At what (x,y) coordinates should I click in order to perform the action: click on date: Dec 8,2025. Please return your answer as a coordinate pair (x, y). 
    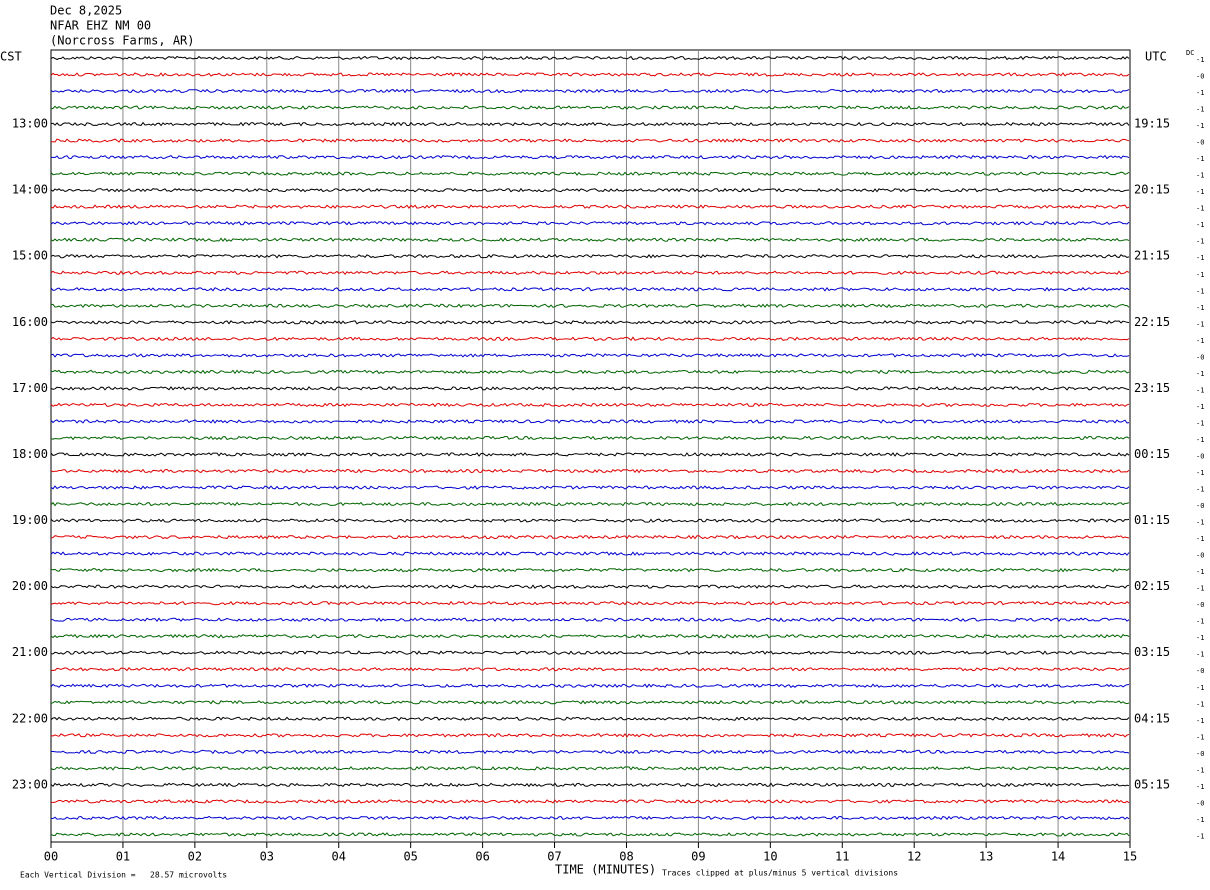
    Looking at the image, I should click on (86, 11).